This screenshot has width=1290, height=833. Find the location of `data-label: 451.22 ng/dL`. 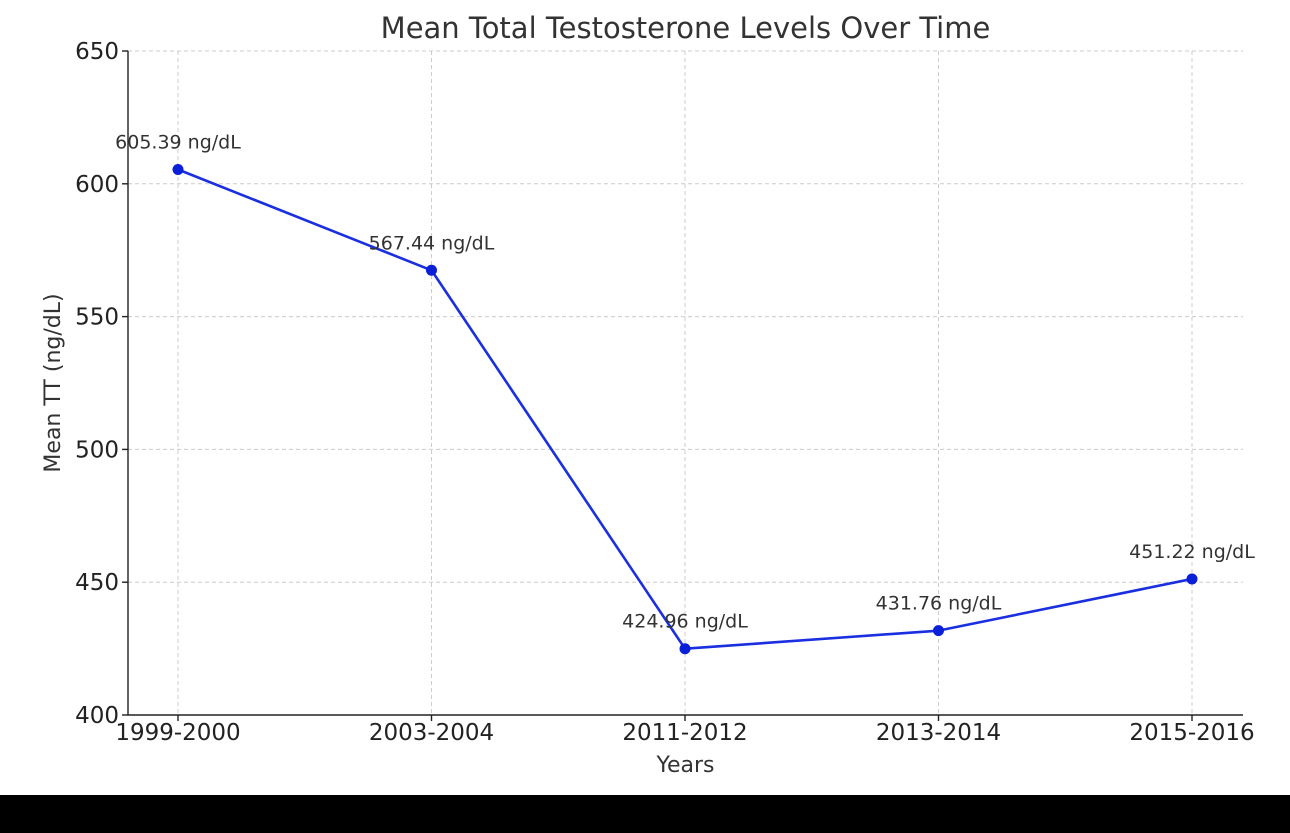

data-label: 451.22 ng/dL is located at coordinates (1192, 552).